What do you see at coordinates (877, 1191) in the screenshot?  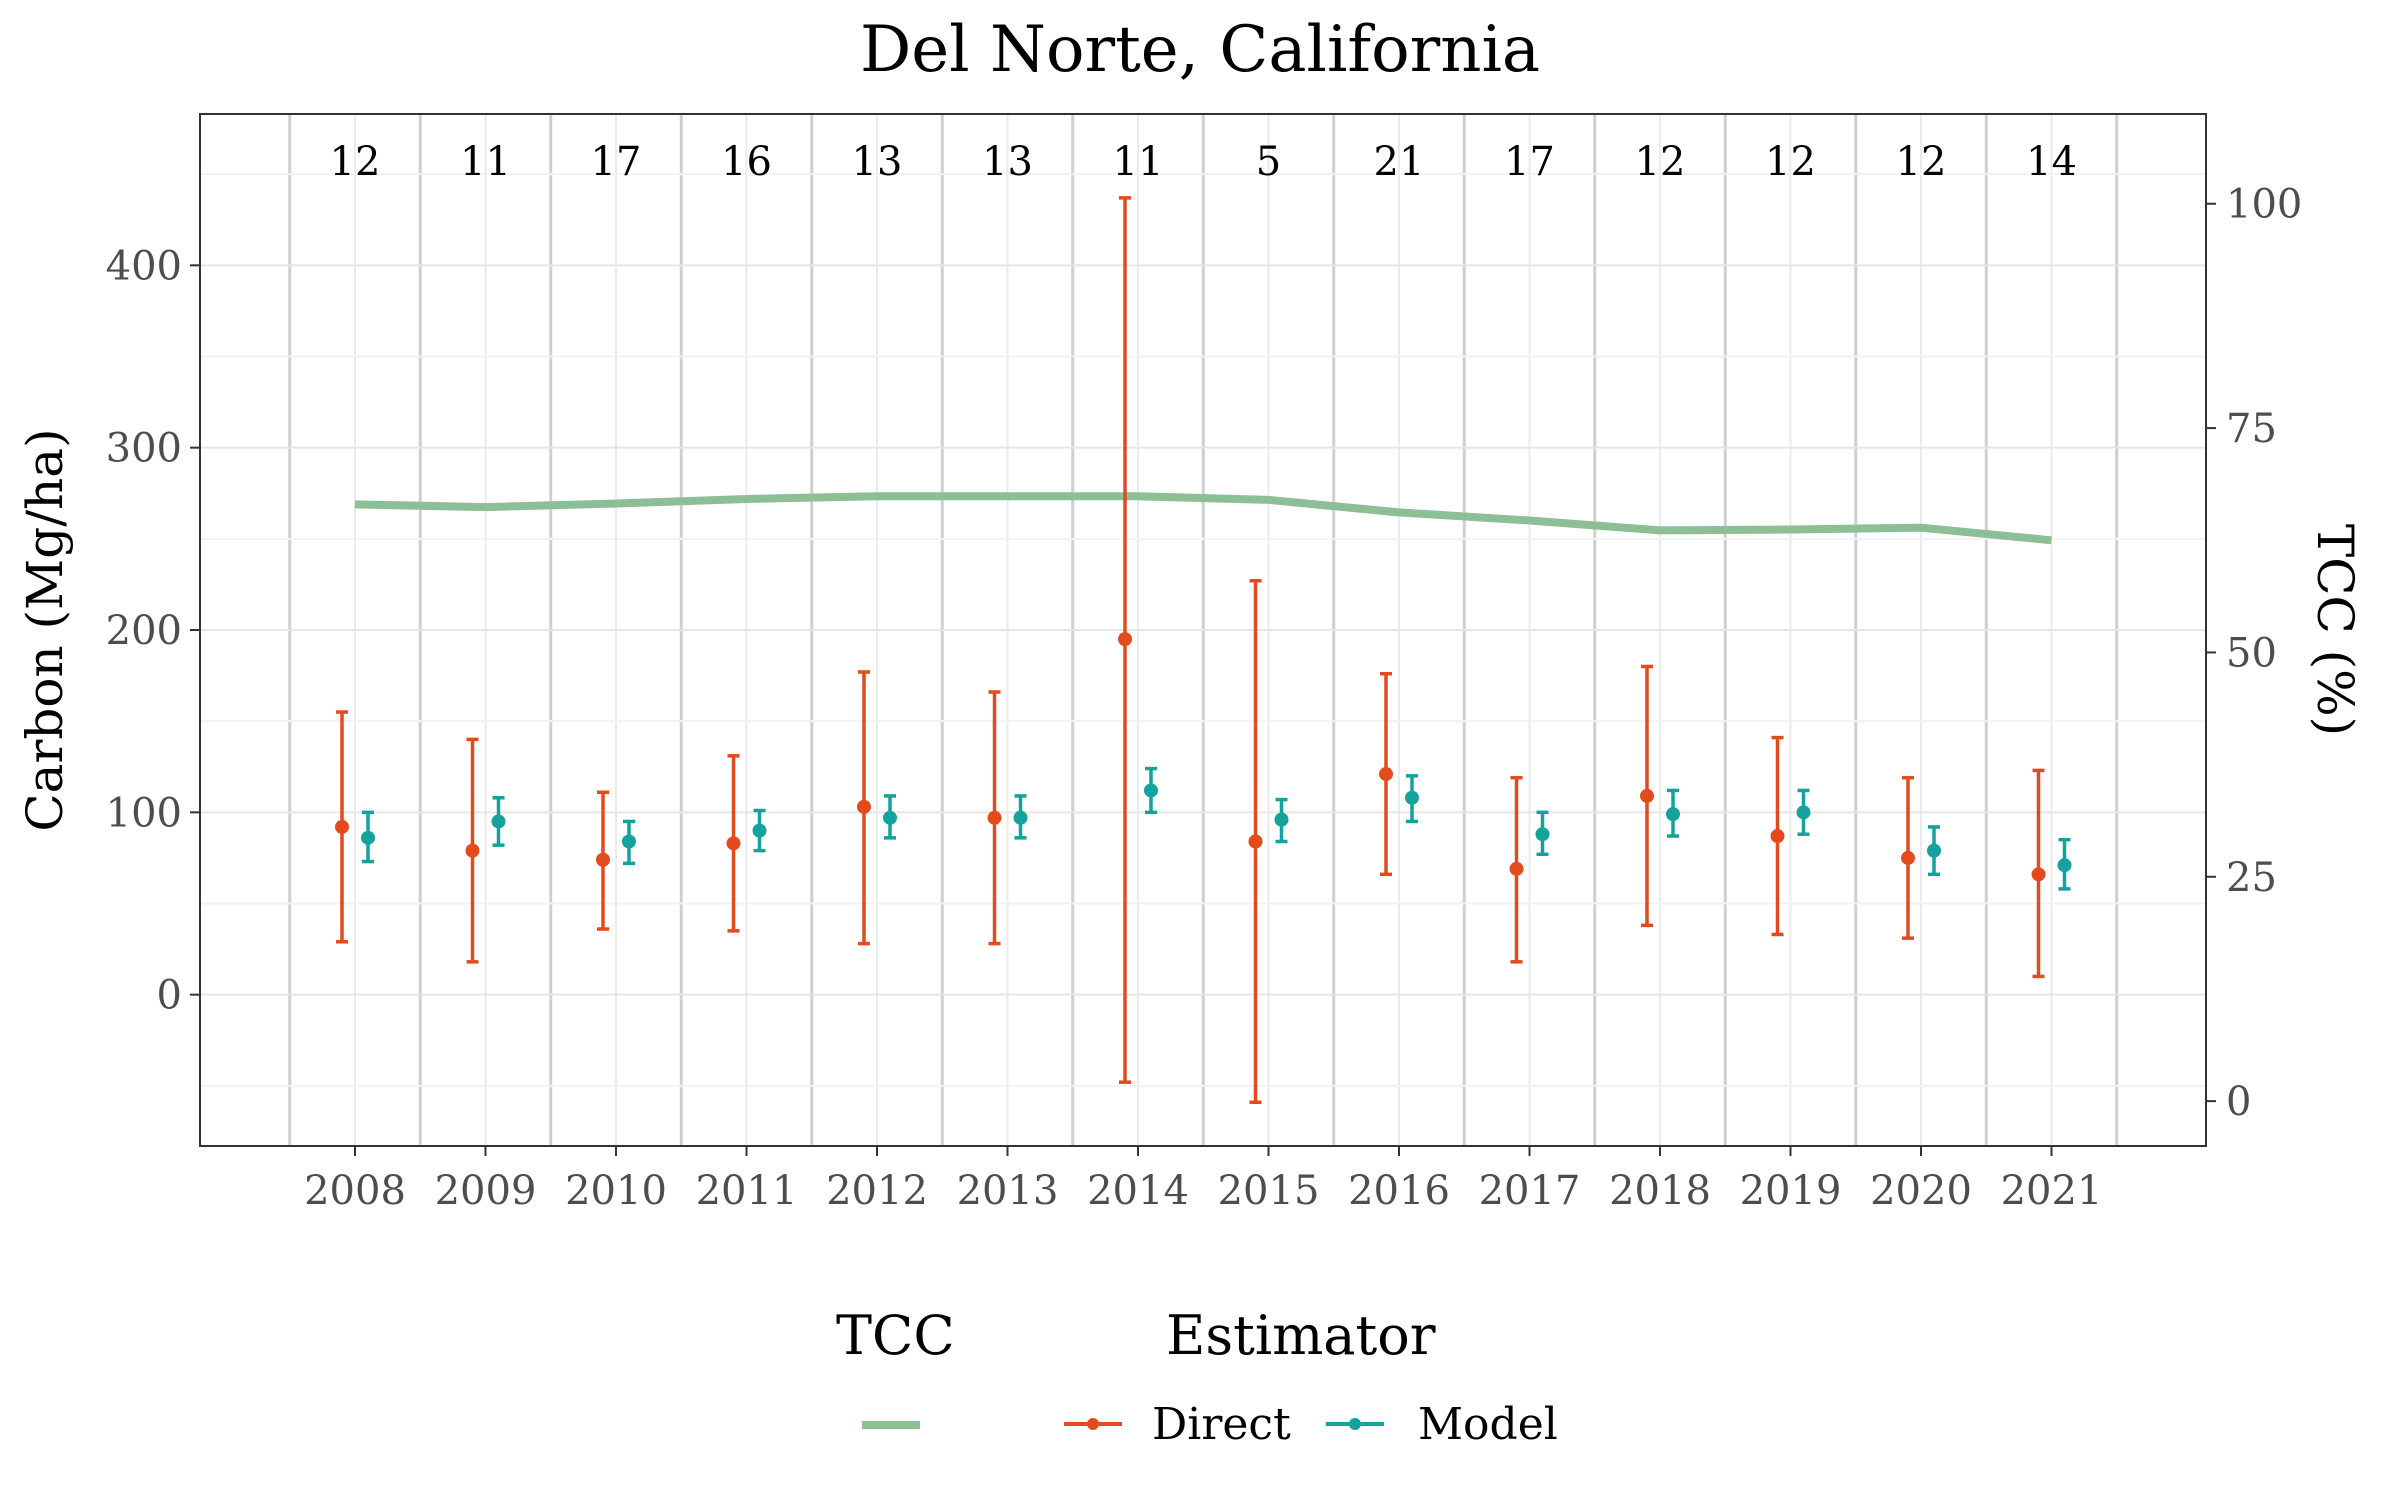 I see `x-tick-label: 2012` at bounding box center [877, 1191].